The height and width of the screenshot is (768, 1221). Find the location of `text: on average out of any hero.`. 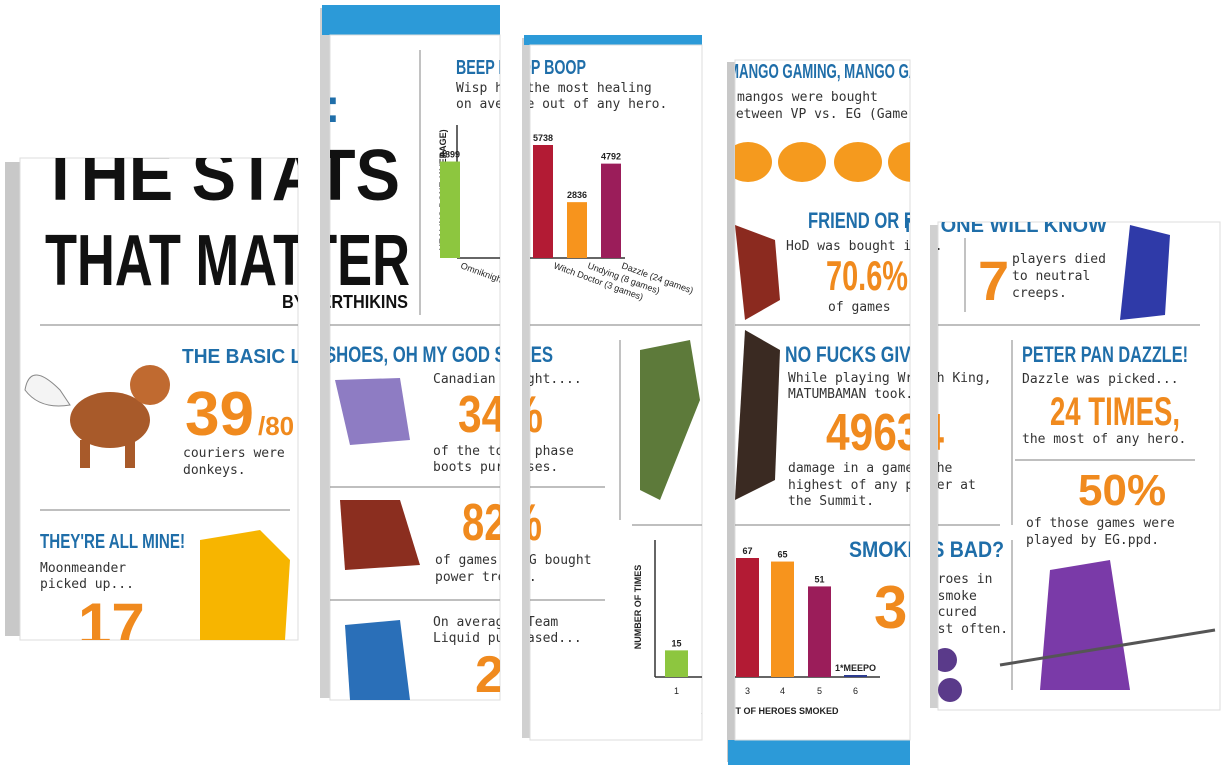

text: on average out of any hero. is located at coordinates (561, 104).